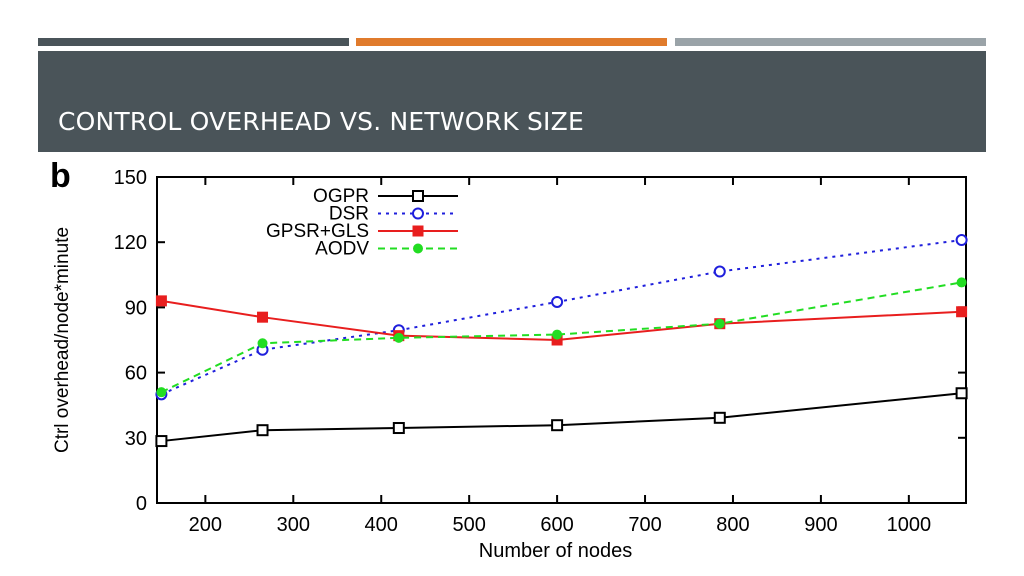 Image resolution: width=1024 pixels, height=576 pixels. What do you see at coordinates (418, 248) in the screenshot?
I see `legend-marker-aodv` at bounding box center [418, 248].